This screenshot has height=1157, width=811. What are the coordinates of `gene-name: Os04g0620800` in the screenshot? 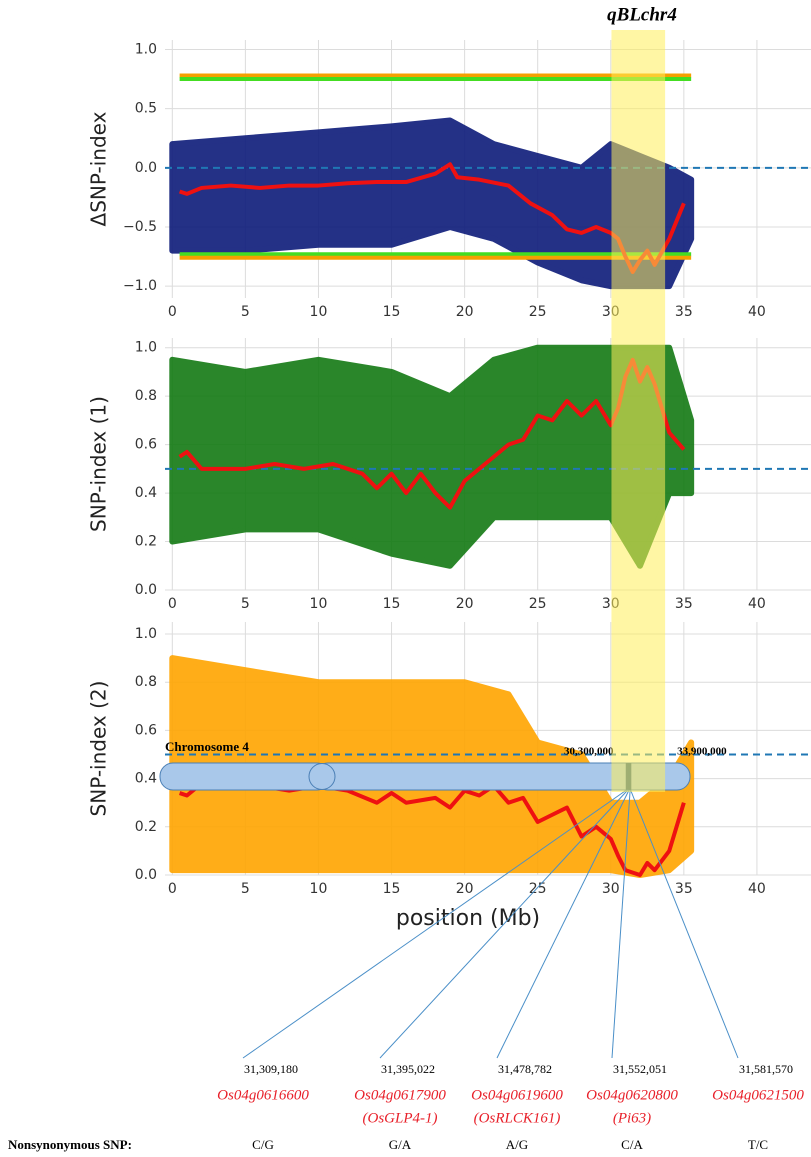 It's located at (632, 1095).